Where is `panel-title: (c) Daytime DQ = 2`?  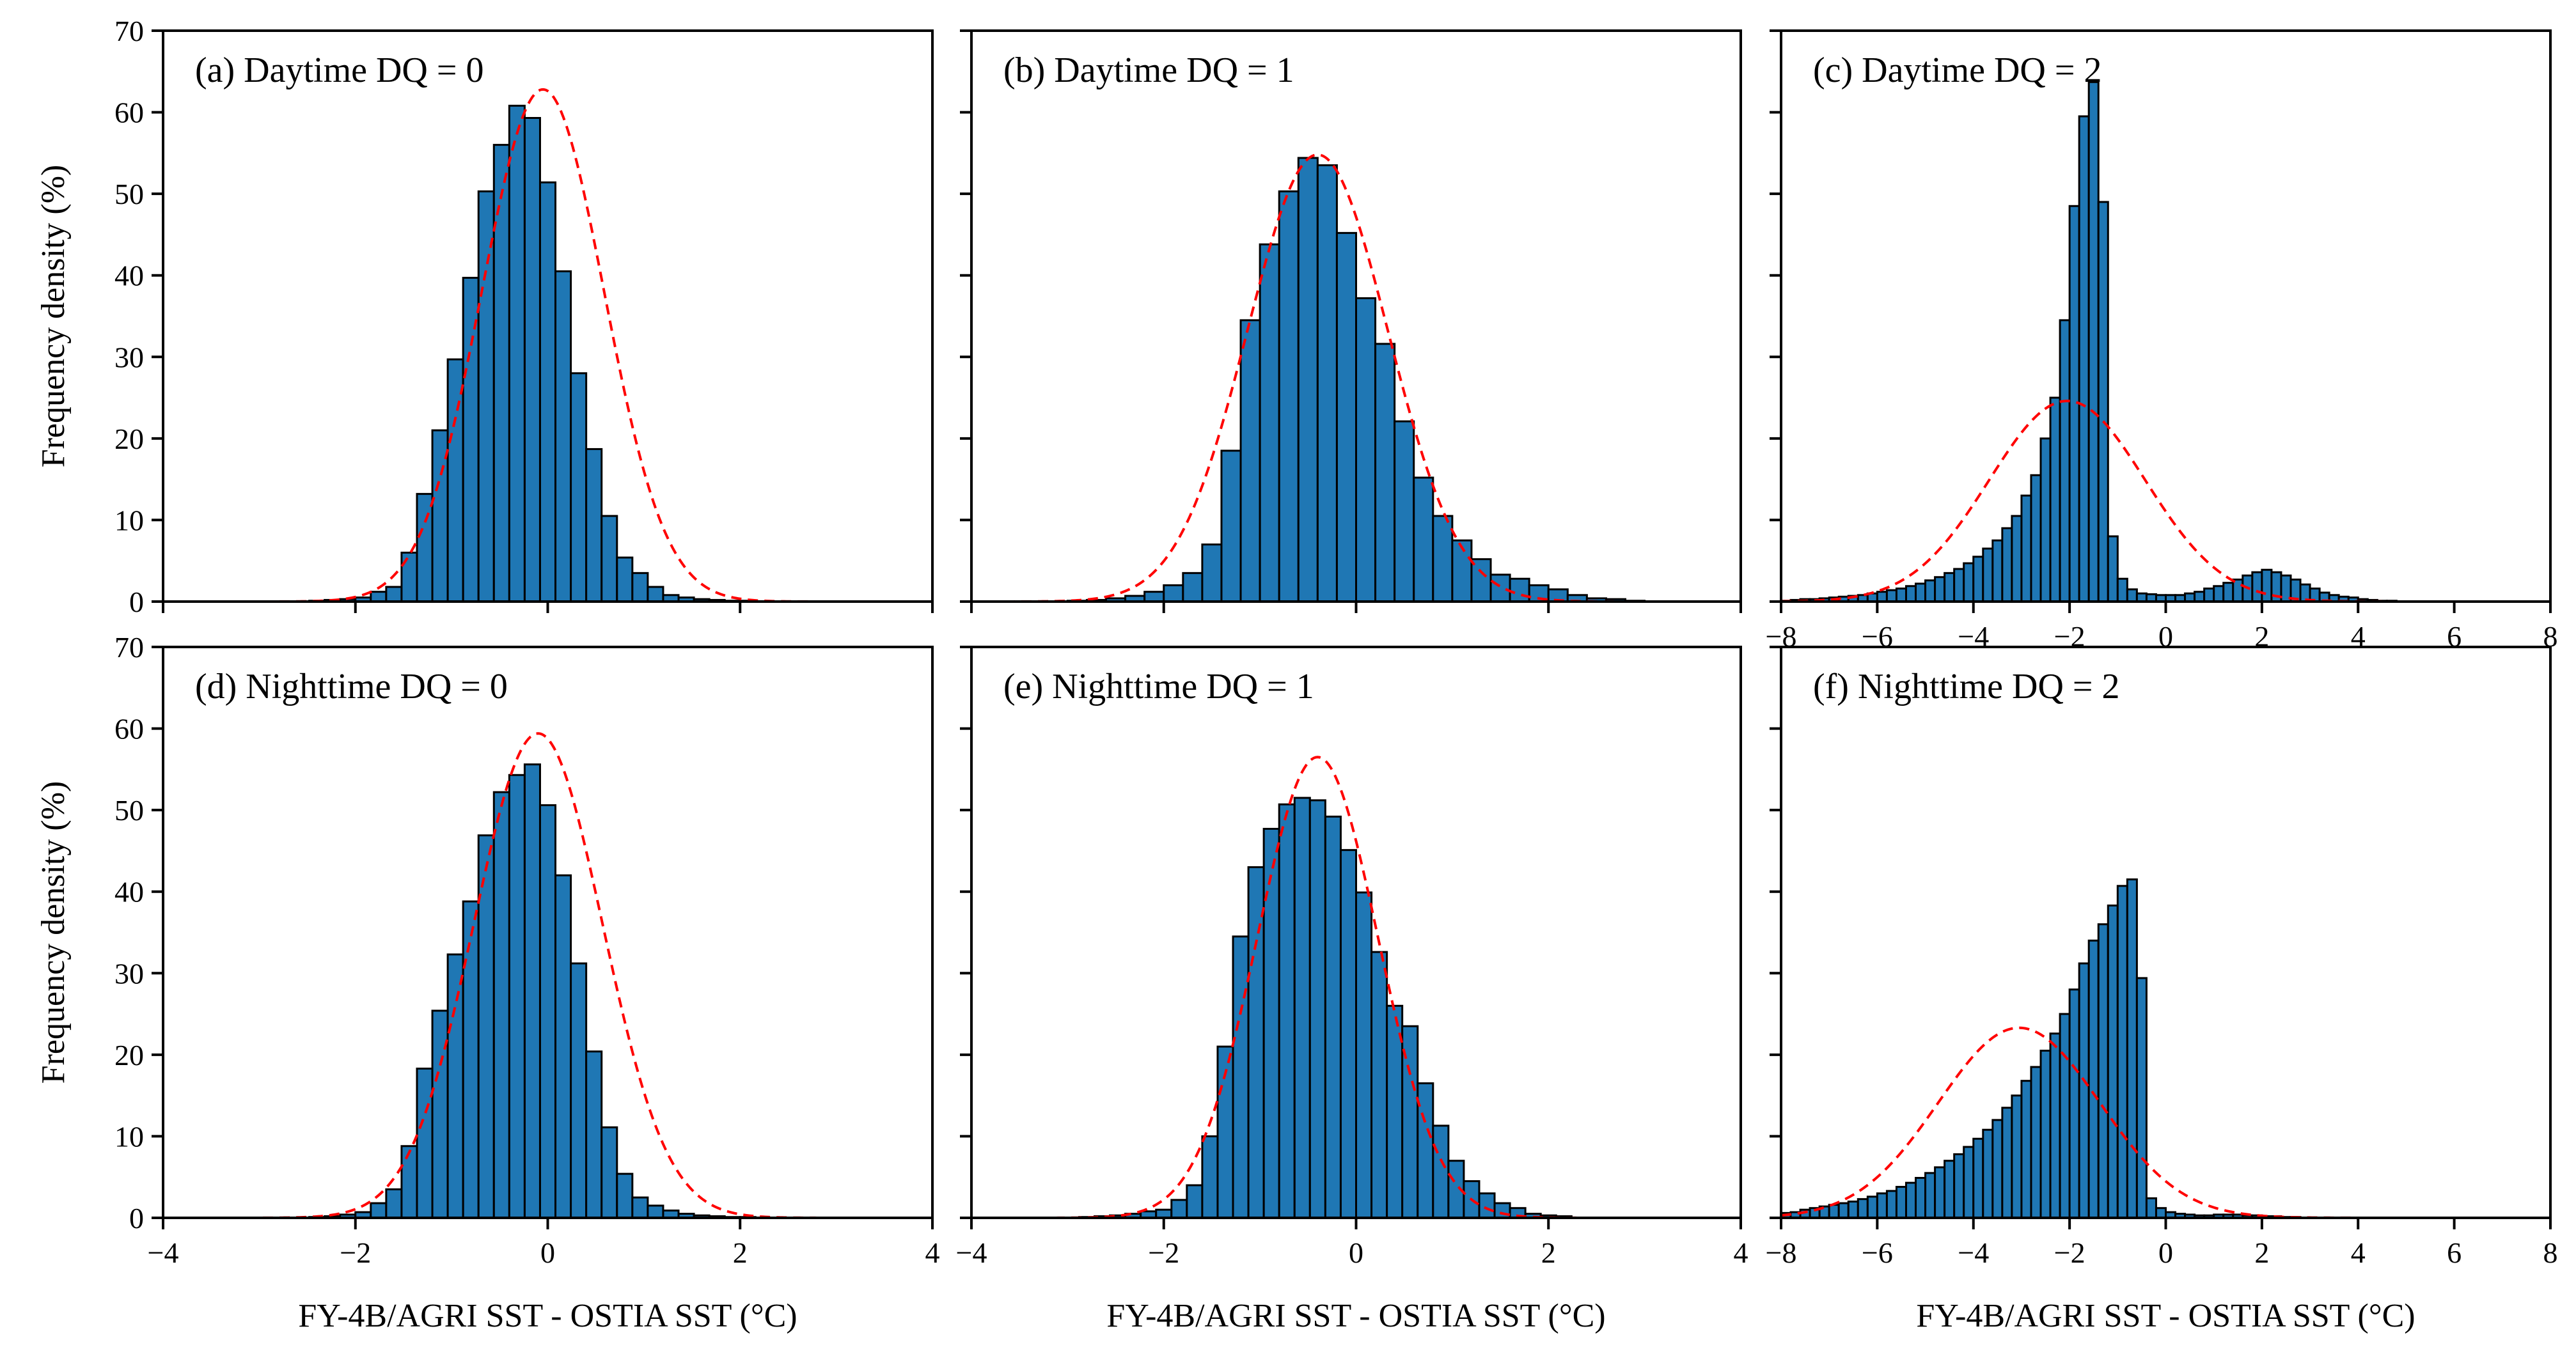 panel-title: (c) Daytime DQ = 2 is located at coordinates (1957, 71).